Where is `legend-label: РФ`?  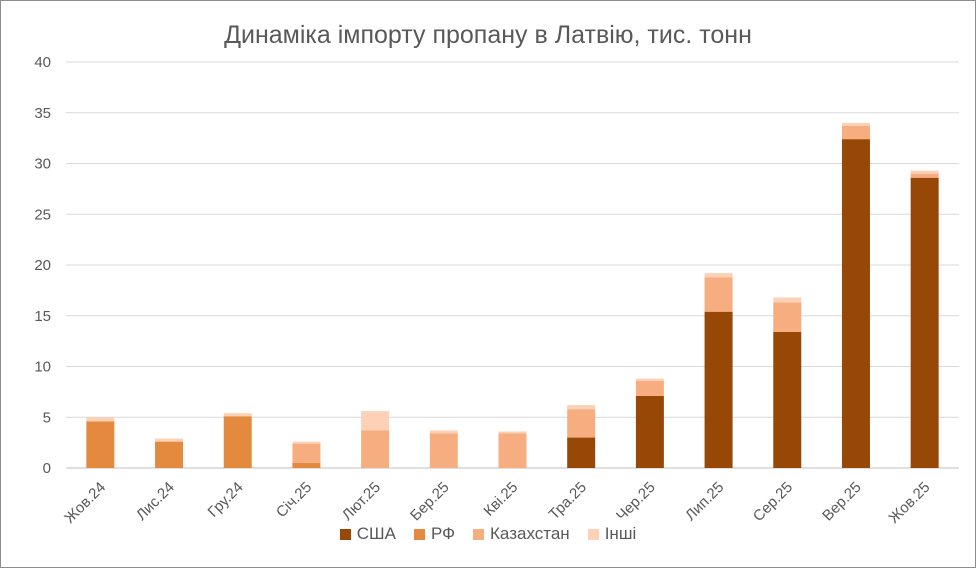 legend-label: РФ is located at coordinates (443, 533).